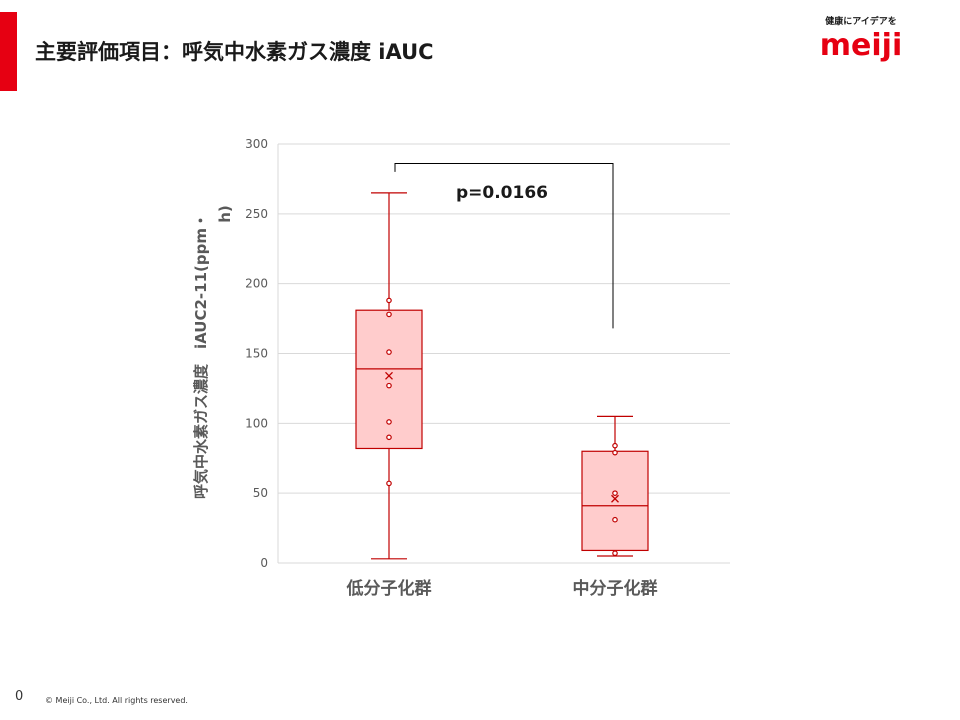 This screenshot has width=960, height=720. What do you see at coordinates (504, 246) in the screenshot?
I see `significance-bracket` at bounding box center [504, 246].